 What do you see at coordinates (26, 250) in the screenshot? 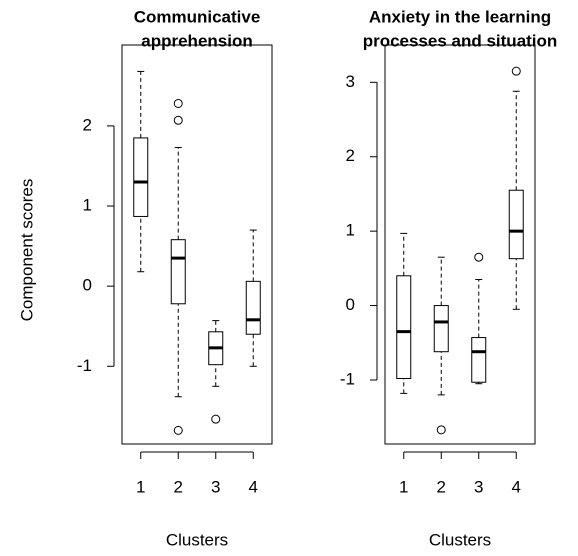
I see `y-axis-label: Component scores` at bounding box center [26, 250].